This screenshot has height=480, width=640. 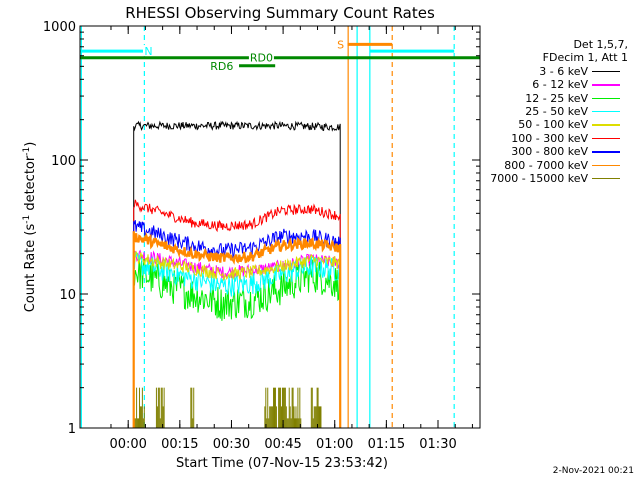 What do you see at coordinates (59, 27) in the screenshot?
I see `y-tick-label: 1000` at bounding box center [59, 27].